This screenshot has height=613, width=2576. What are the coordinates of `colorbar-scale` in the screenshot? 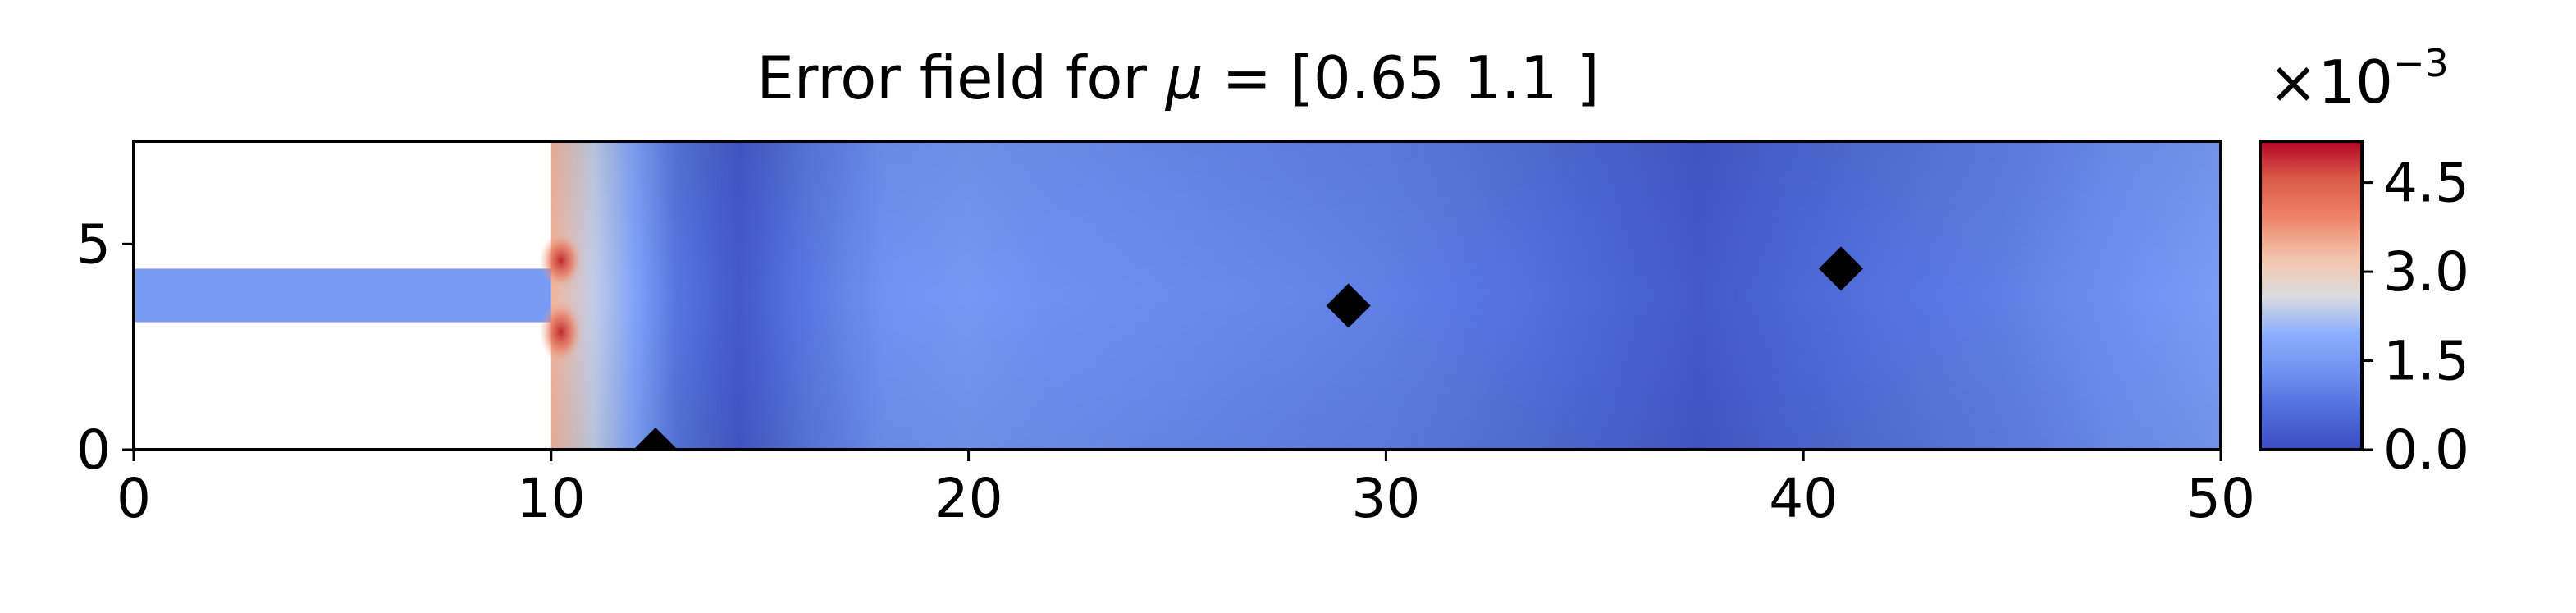 It's located at (2311, 295).